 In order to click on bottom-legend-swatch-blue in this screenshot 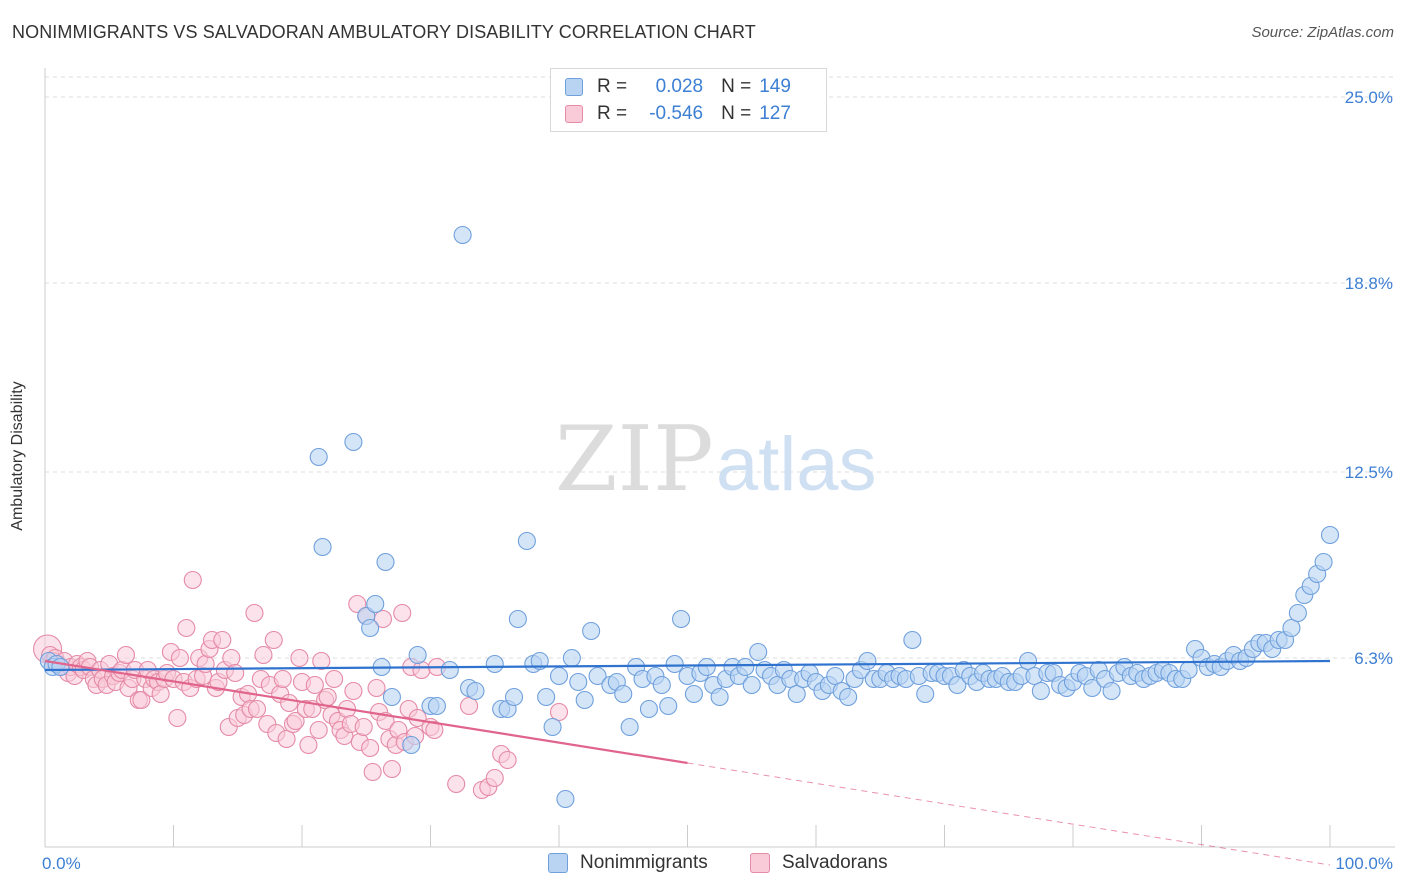, I will do `click(558, 863)`.